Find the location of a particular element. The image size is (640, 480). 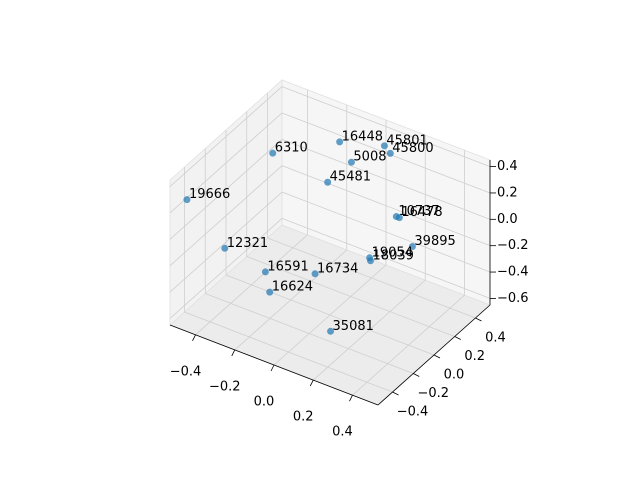

z-tick-label: 0.2 is located at coordinates (507, 192).